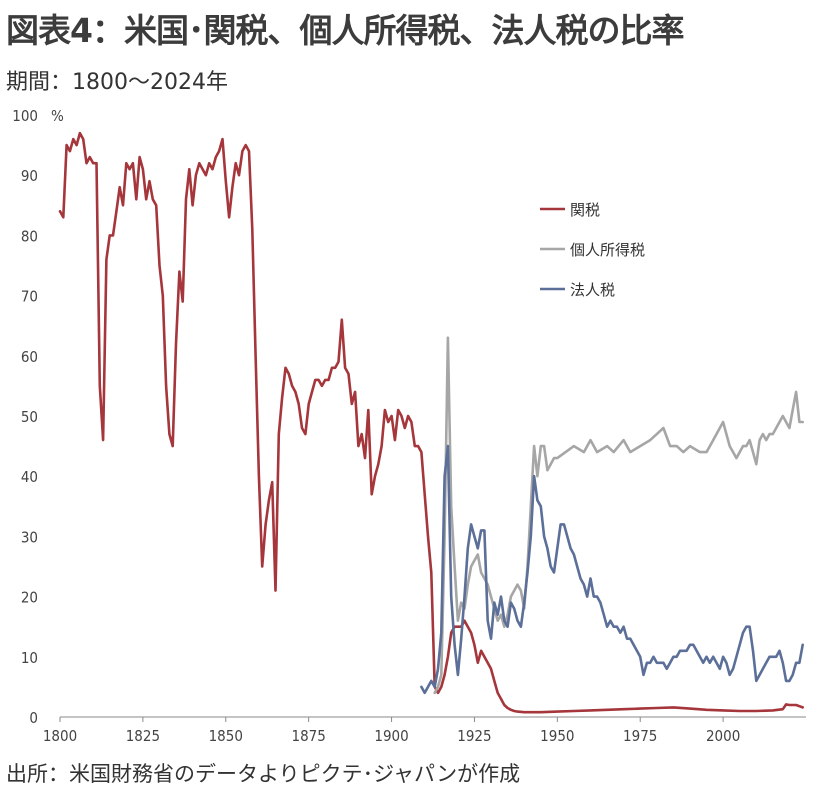 This screenshot has width=823, height=793. What do you see at coordinates (592, 290) in the screenshot?
I see `legend-label: 法人税` at bounding box center [592, 290].